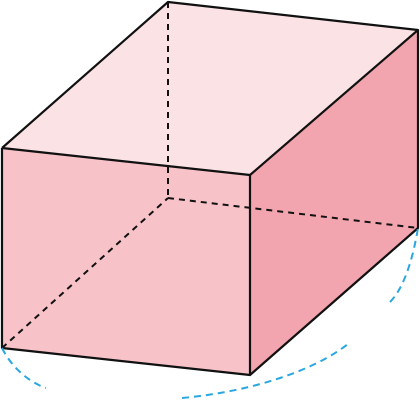 Image resolution: width=420 pixels, height=400 pixels. What do you see at coordinates (404, 265) in the screenshot?
I see `dashed-arc-right` at bounding box center [404, 265].